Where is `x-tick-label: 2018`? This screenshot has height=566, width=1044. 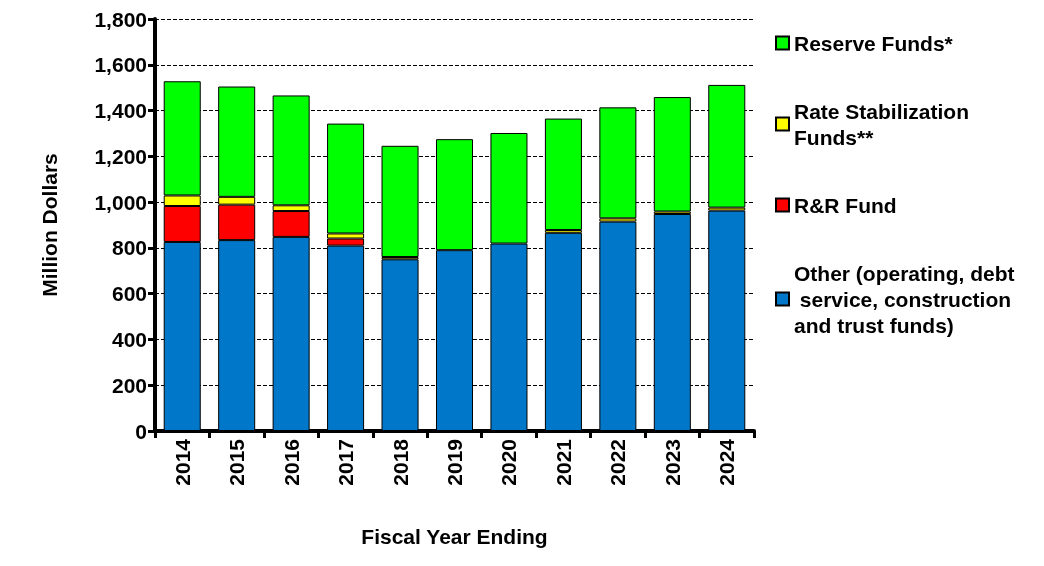
x-tick-label: 2018 is located at coordinates (400, 462).